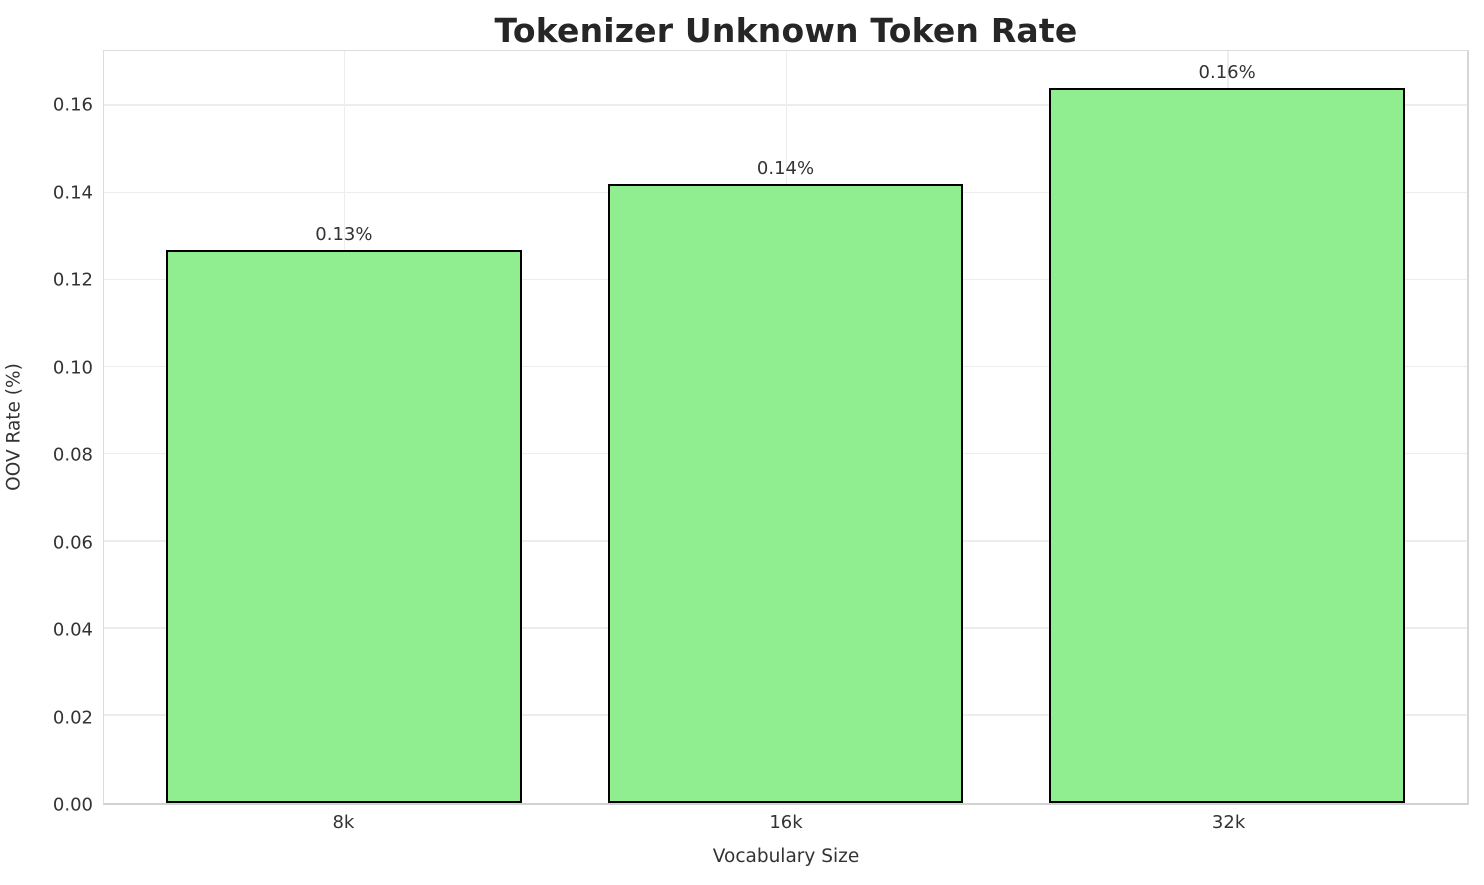 This screenshot has height=885, width=1484. I want to click on x-tick-label: 32k, so click(1228, 822).